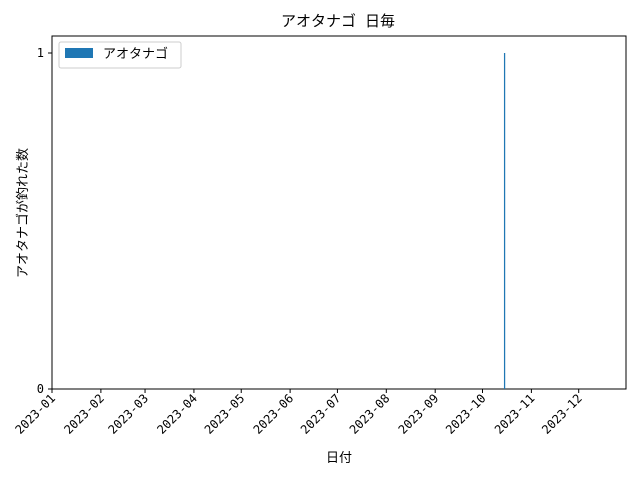  Describe the element at coordinates (321, 414) in the screenshot. I see `x-tick-label: 2023-07` at that location.